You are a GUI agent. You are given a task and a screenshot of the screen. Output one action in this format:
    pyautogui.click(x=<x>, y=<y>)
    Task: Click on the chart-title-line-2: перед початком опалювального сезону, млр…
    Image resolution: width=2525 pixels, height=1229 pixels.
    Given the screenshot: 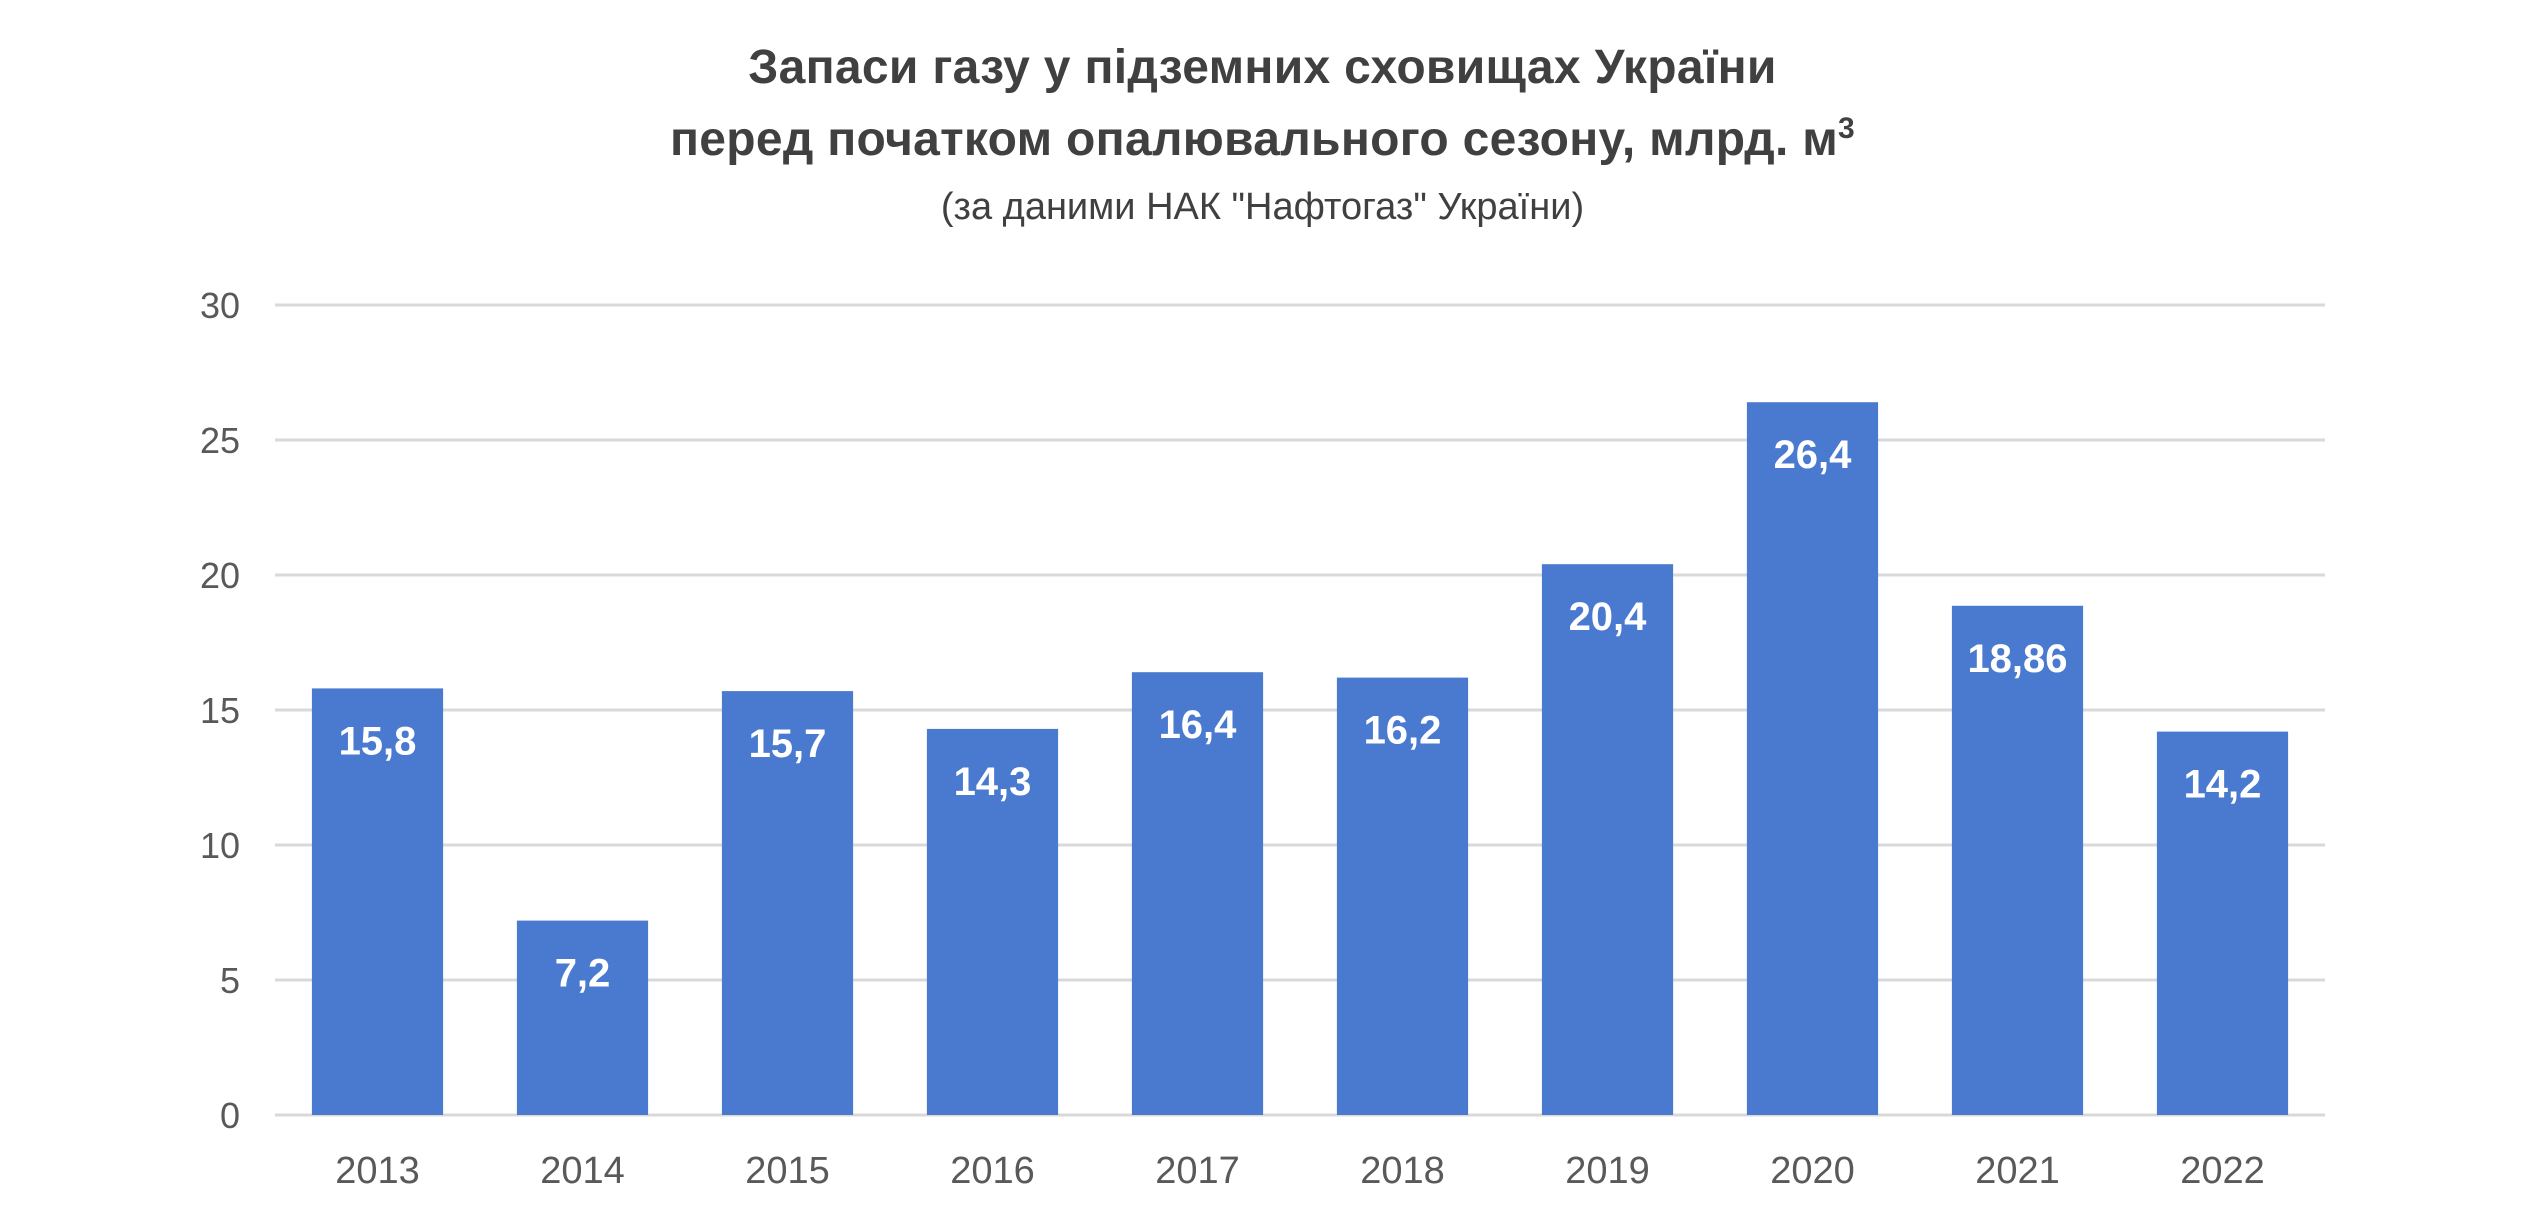 What is the action you would take?
    pyautogui.click(x=1262, y=139)
    